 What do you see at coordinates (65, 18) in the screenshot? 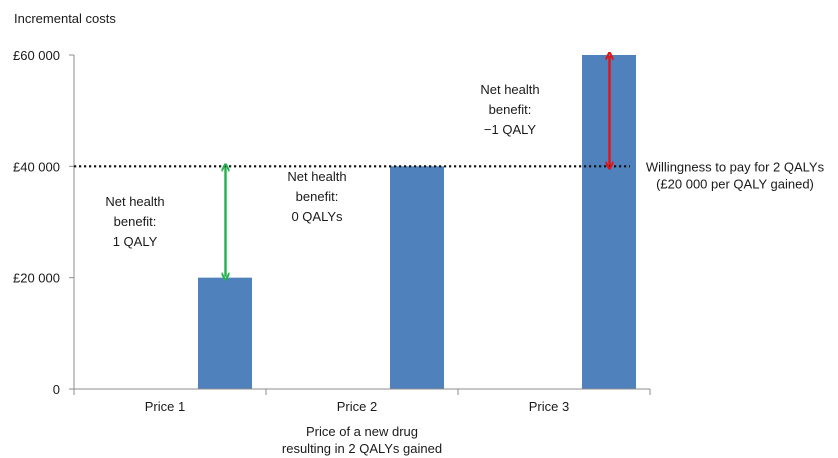
I see `y-axis-title: Incremental costs` at bounding box center [65, 18].